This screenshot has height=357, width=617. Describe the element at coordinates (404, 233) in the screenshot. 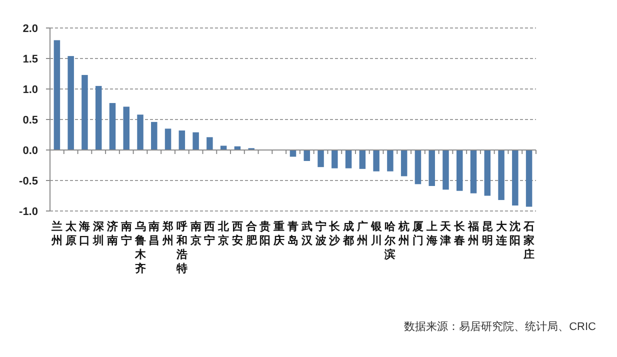

I see `x-tick-label: 杭州` at that location.